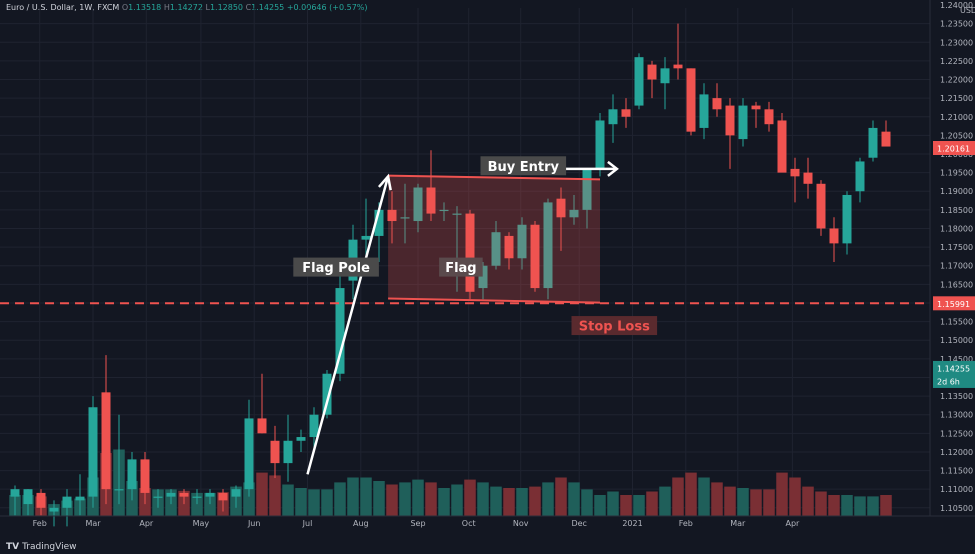 The height and width of the screenshot is (554, 975). I want to click on current-price-tag: 1.14255, so click(954, 367).